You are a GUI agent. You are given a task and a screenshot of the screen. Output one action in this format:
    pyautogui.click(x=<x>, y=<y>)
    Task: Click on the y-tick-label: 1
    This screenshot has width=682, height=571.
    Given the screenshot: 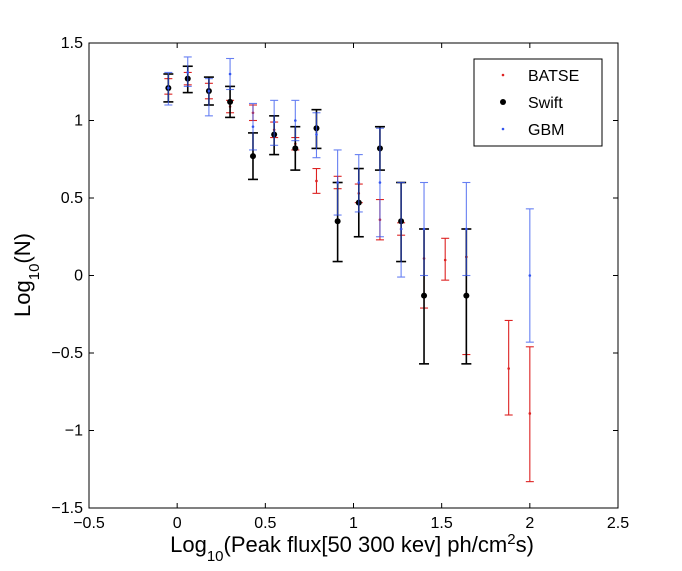 What is the action you would take?
    pyautogui.click(x=78, y=121)
    